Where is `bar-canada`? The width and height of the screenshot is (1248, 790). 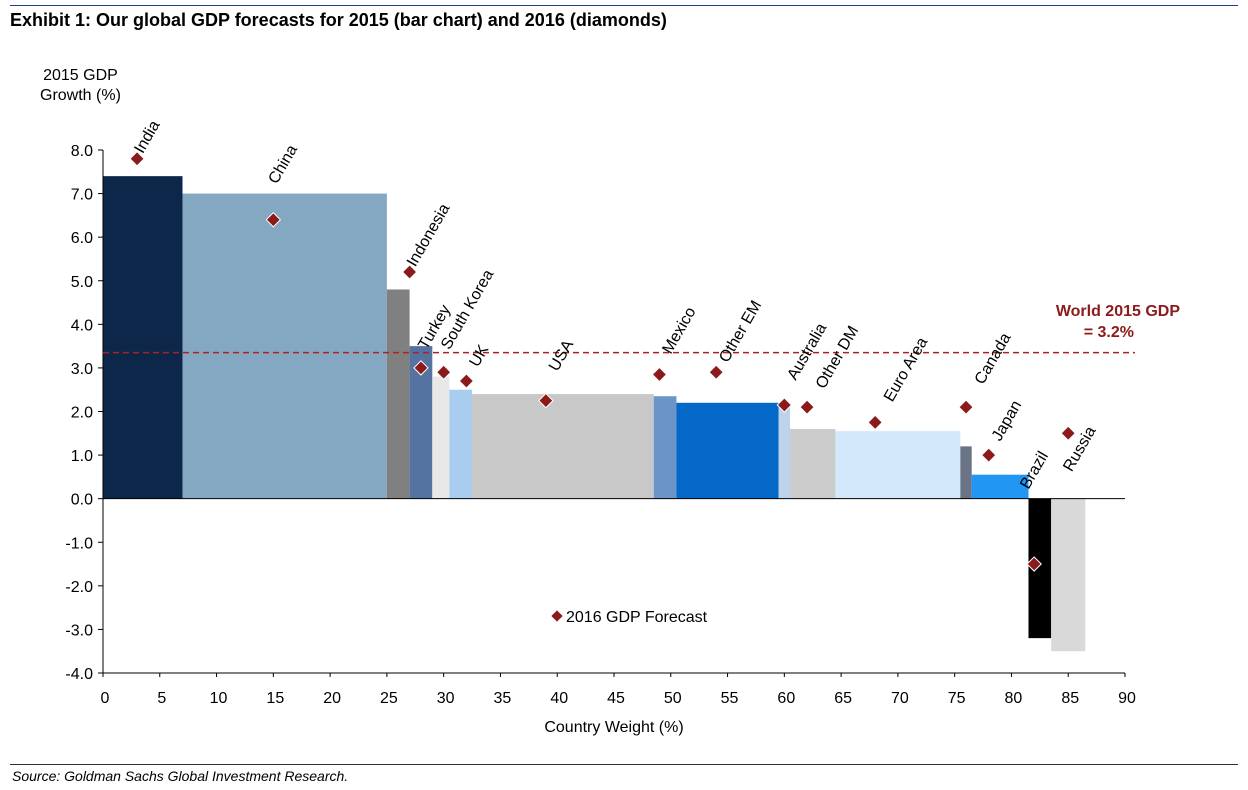
bar-canada is located at coordinates (966, 472).